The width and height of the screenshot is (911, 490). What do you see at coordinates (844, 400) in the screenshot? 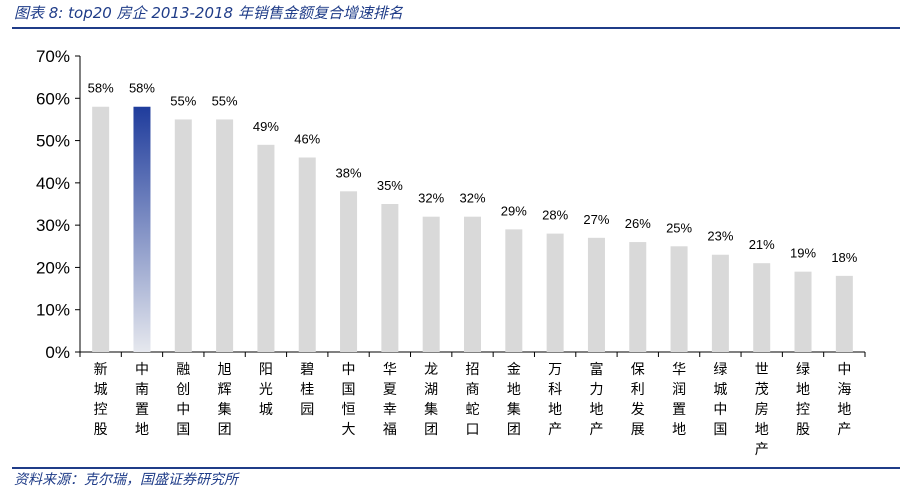
I see `category-label: 中海地产` at bounding box center [844, 400].